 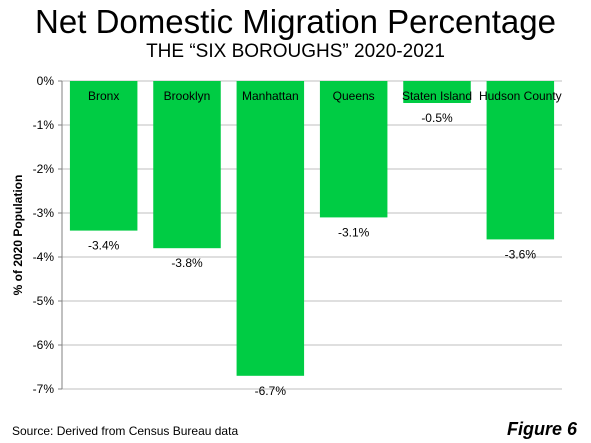 What do you see at coordinates (187, 96) in the screenshot?
I see `category-label: Brooklyn` at bounding box center [187, 96].